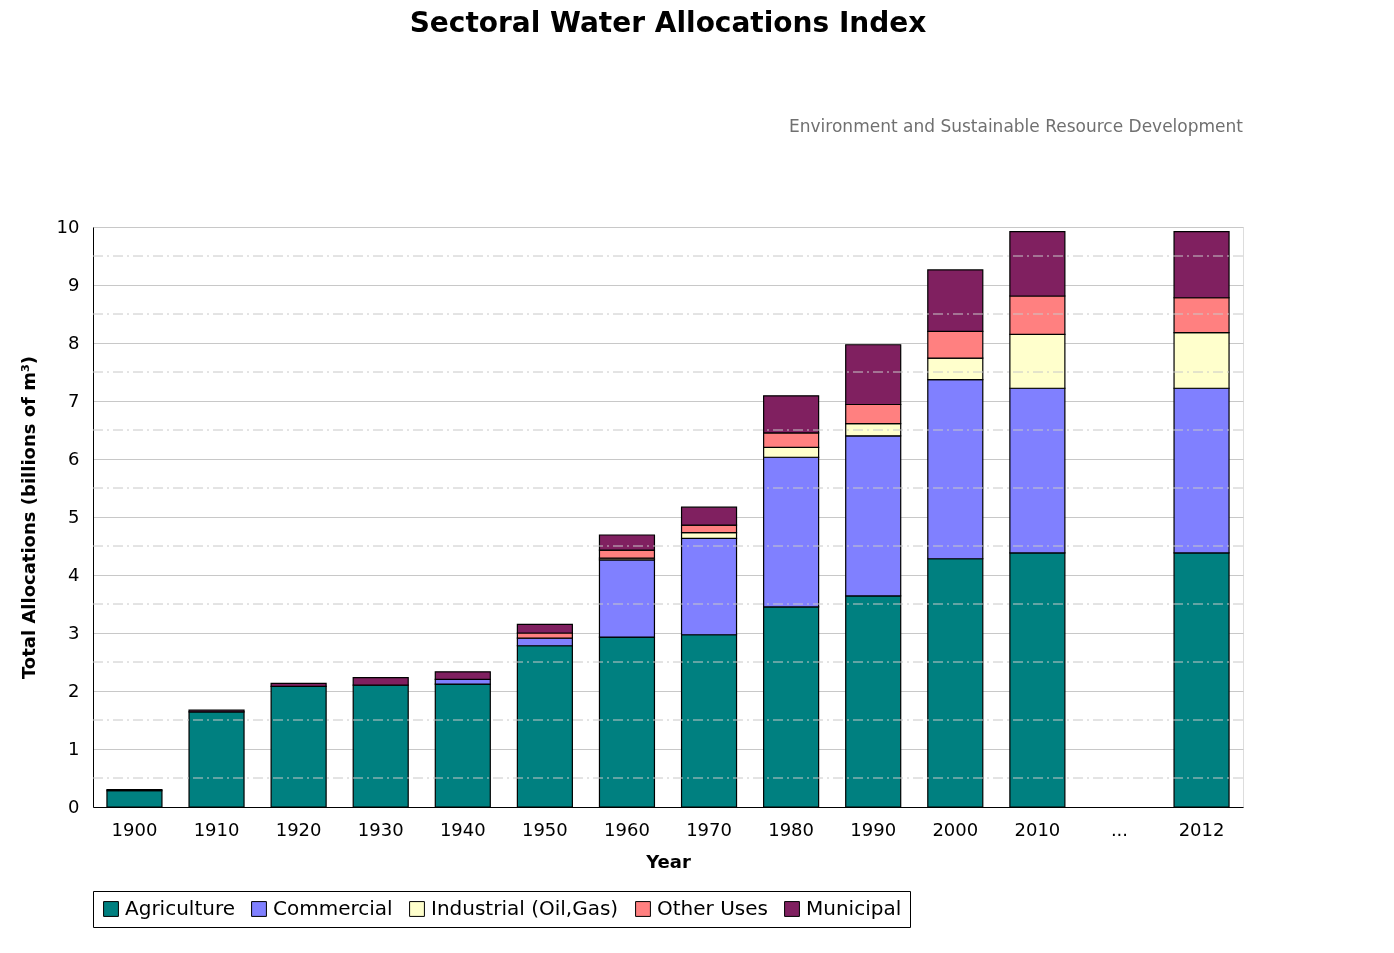 This screenshot has height=953, width=1394. What do you see at coordinates (627, 829) in the screenshot?
I see `x-tick-label: 1960` at bounding box center [627, 829].